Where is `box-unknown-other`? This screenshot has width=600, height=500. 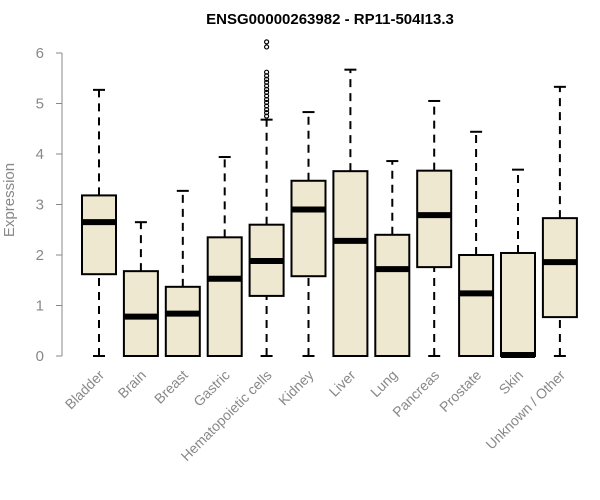 box-unknown-other is located at coordinates (559, 221).